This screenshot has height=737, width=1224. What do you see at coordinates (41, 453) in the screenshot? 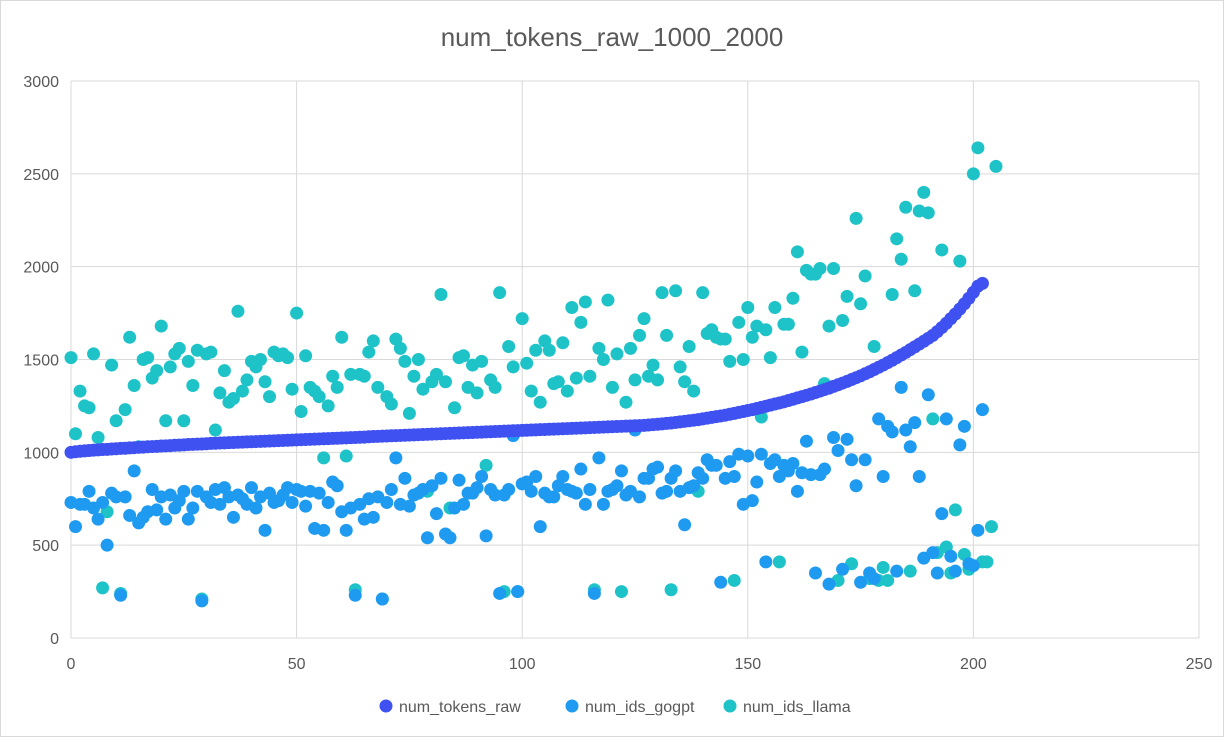
I see `y-tick-label: 1000` at bounding box center [41, 453].